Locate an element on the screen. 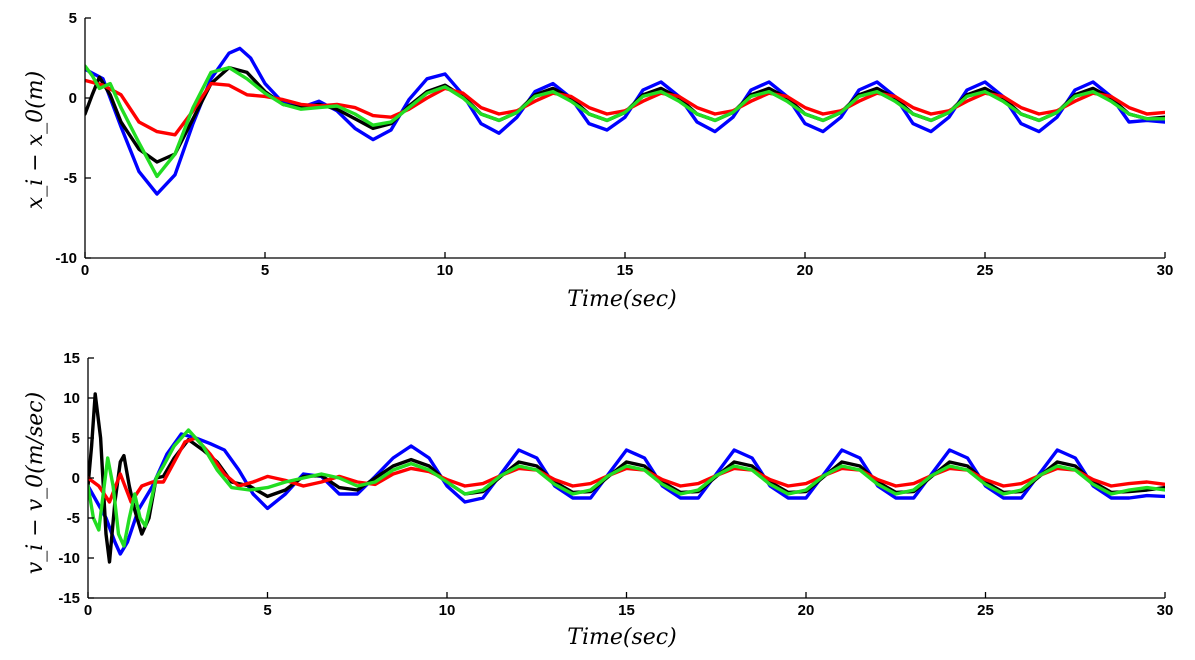 The height and width of the screenshot is (660, 1195). velocity-y-tick-label: -10 is located at coordinates (69, 558).